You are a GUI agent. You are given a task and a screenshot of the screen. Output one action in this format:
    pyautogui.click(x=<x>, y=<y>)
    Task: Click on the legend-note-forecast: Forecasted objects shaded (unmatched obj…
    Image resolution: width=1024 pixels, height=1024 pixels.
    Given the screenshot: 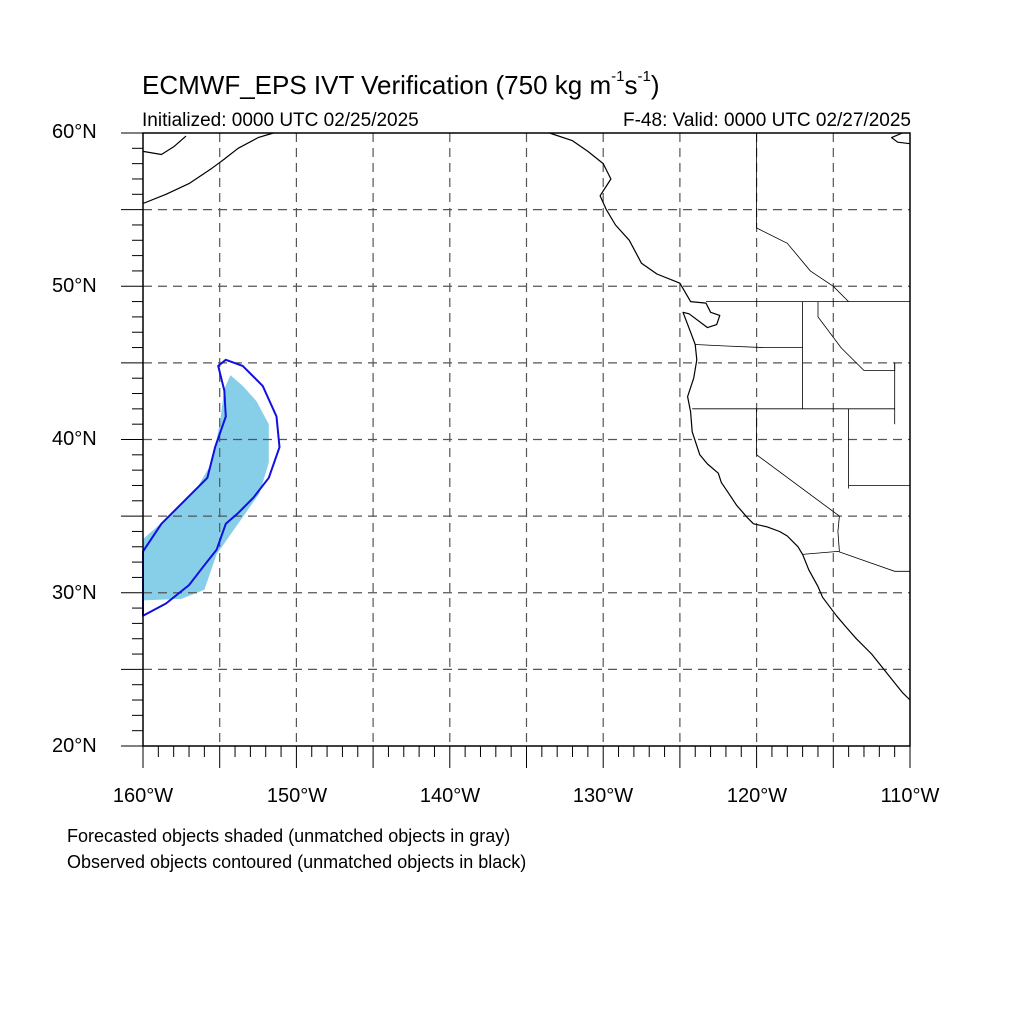 What is the action you would take?
    pyautogui.click(x=289, y=836)
    